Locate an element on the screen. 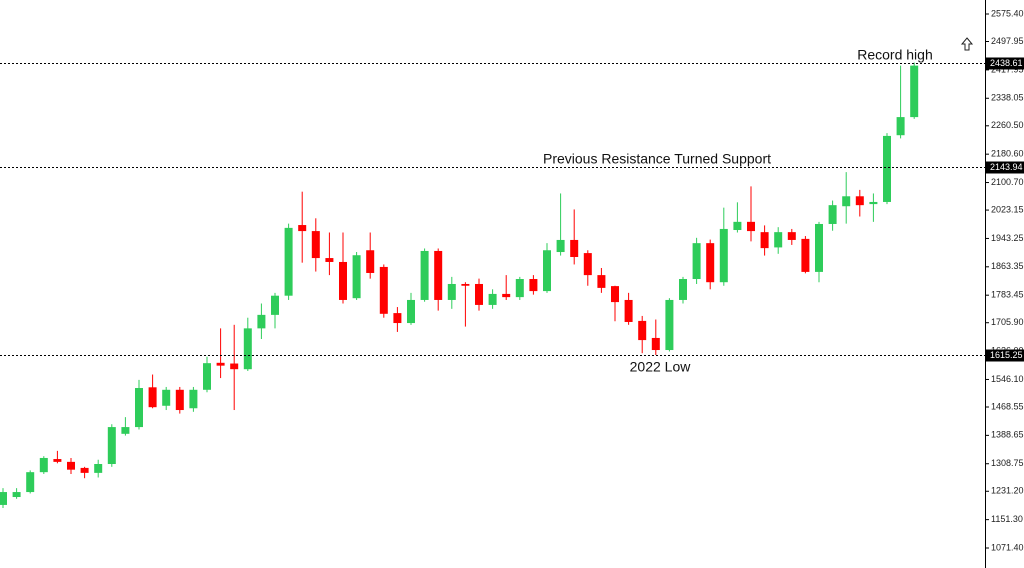 This screenshot has height=568, width=1024. level-price-label: 2143.94 is located at coordinates (1006, 167).